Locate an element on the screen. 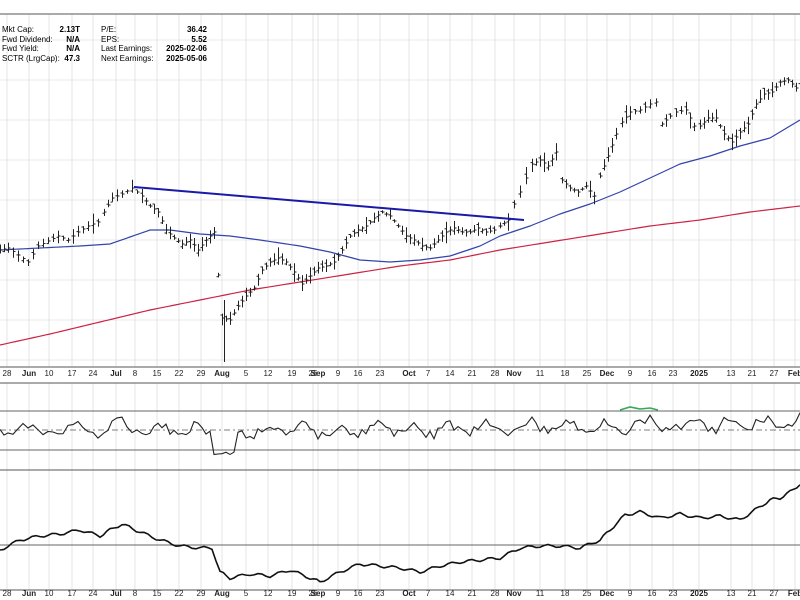  trendline is located at coordinates (329, 203).